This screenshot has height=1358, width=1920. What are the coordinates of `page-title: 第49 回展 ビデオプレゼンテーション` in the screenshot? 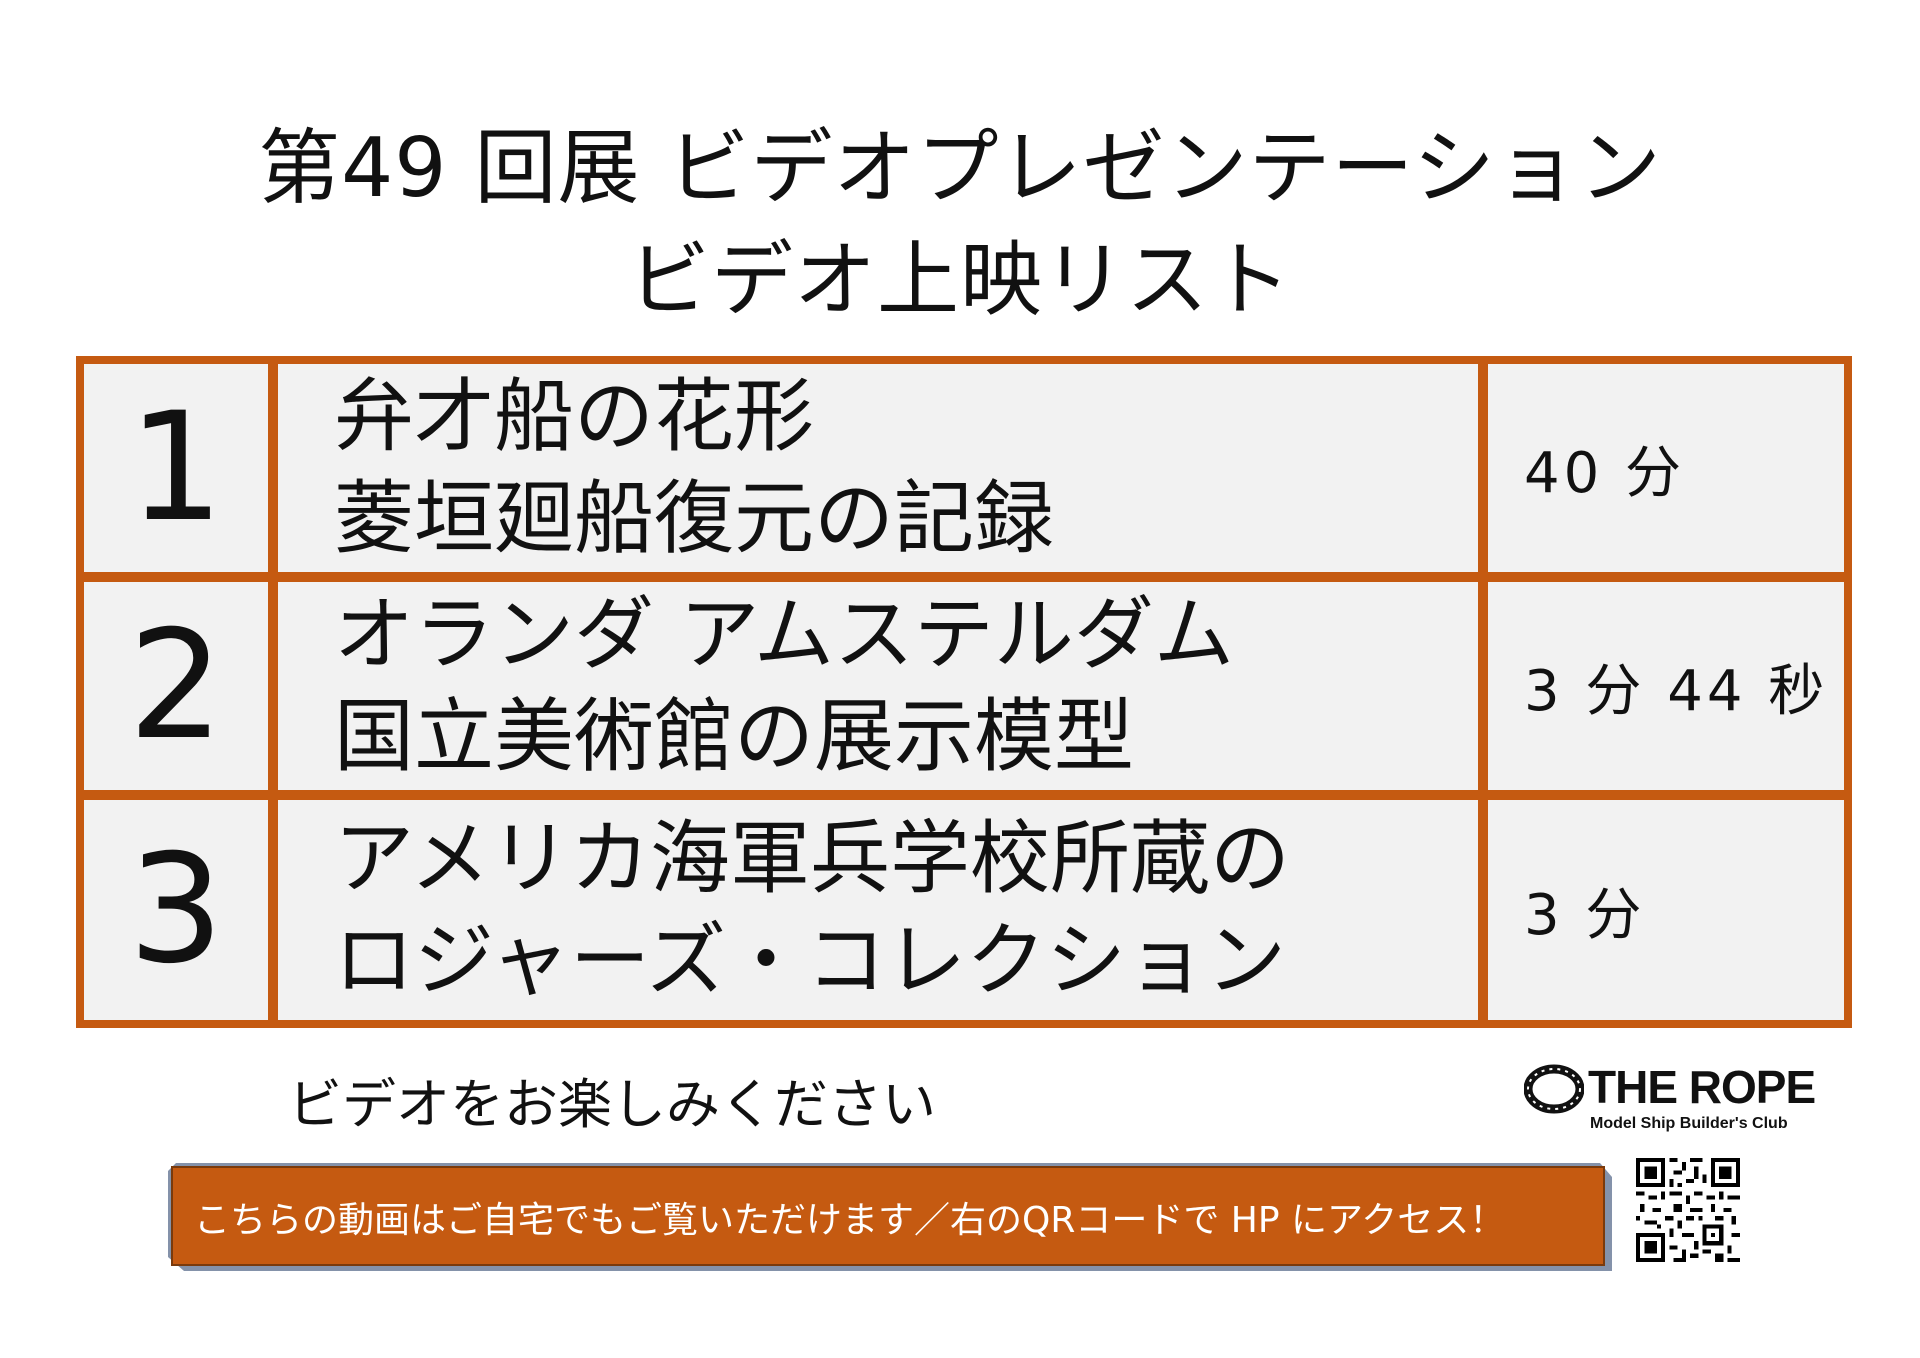 It's located at (960, 168).